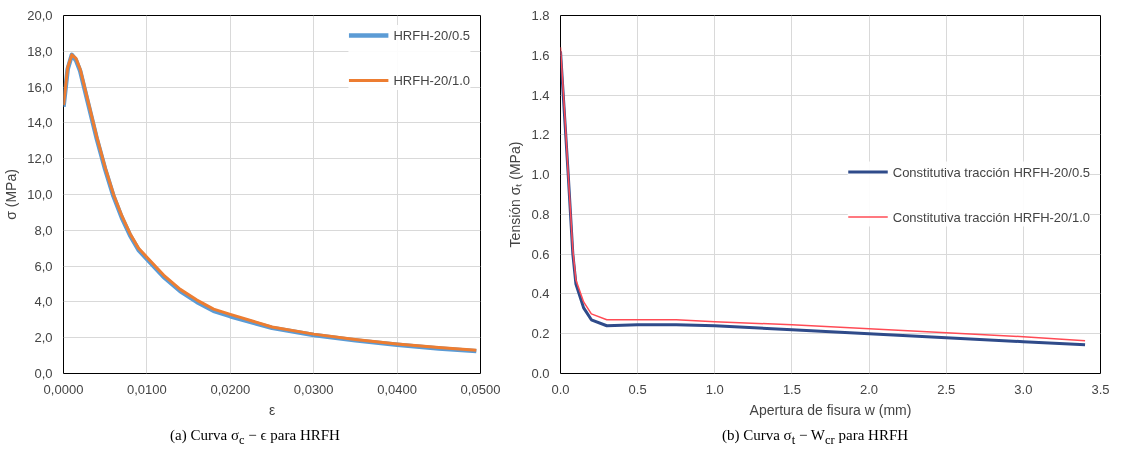 This screenshot has width=1125, height=461. Describe the element at coordinates (540, 175) in the screenshot. I see `y-tick-label: 1.0` at that location.